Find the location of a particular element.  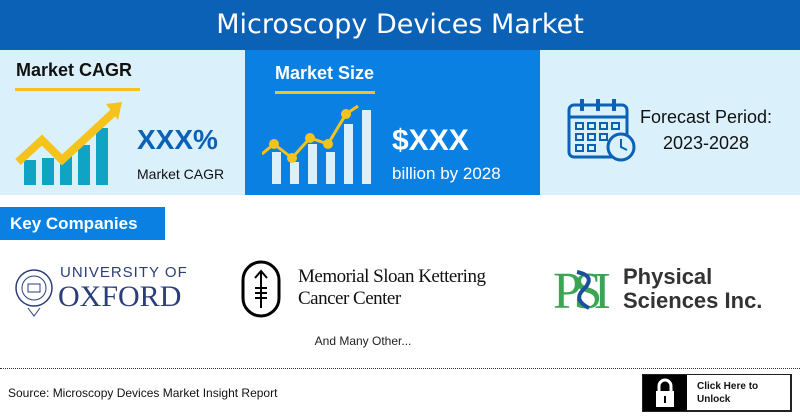

calendar-clock-icon is located at coordinates (601, 130).